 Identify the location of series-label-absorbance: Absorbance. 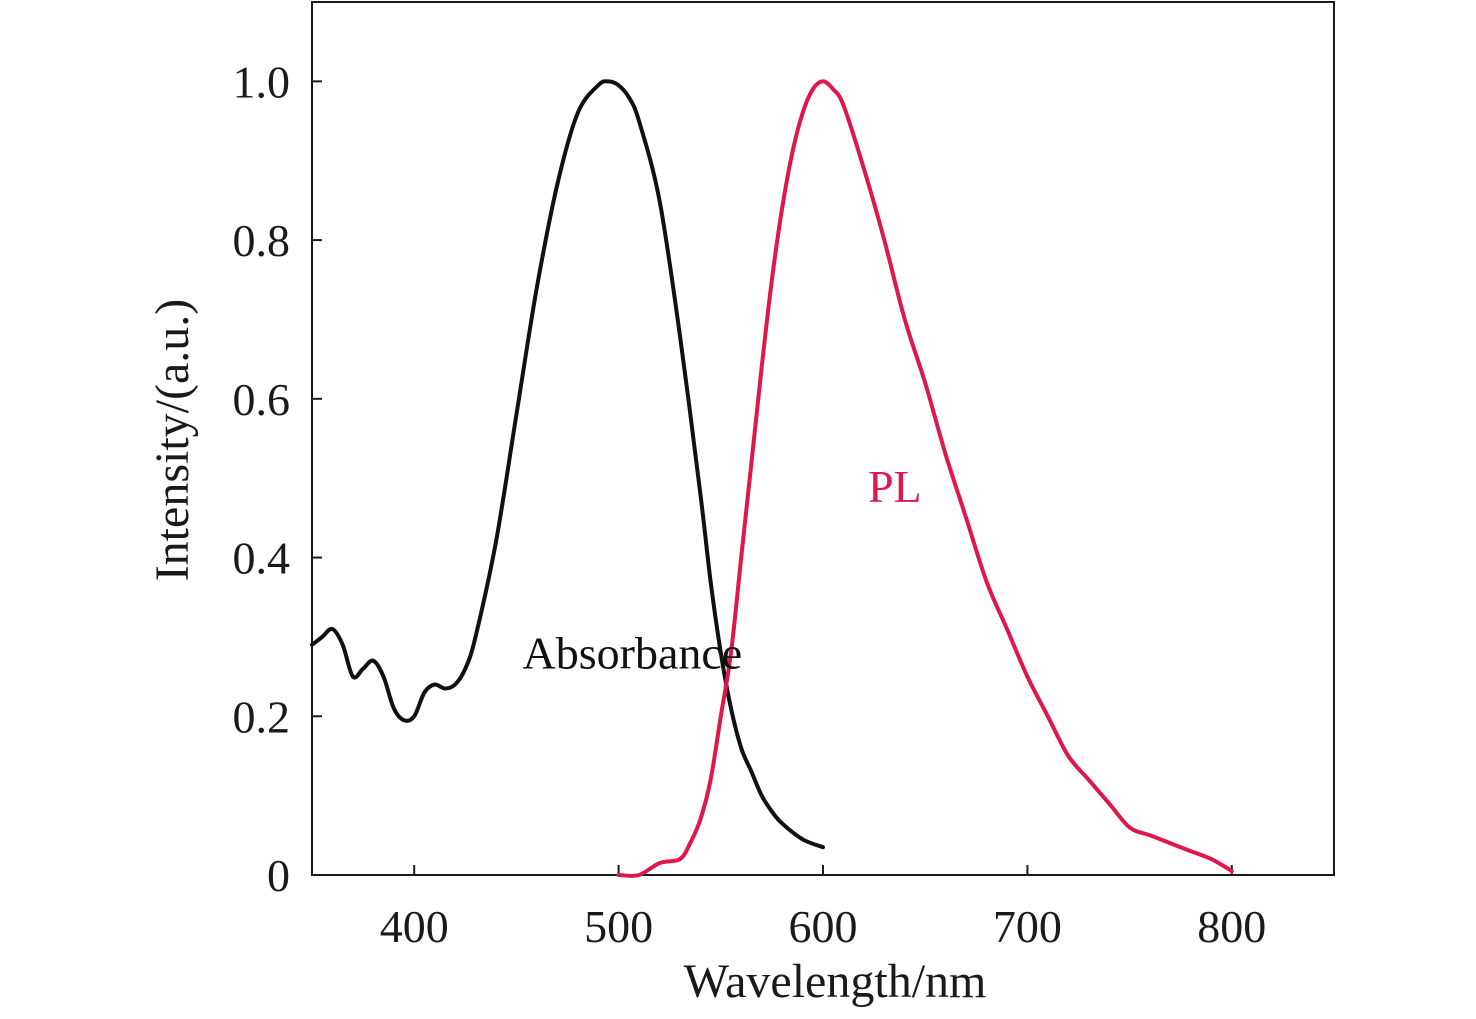
(633, 653).